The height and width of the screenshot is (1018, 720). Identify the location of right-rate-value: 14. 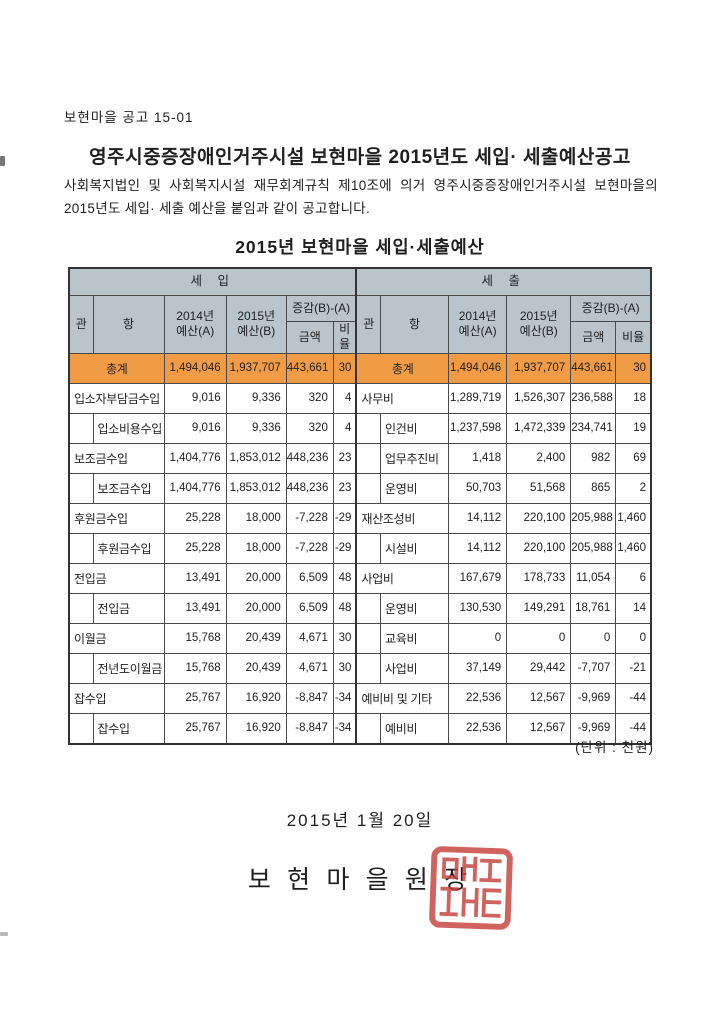
(633, 608).